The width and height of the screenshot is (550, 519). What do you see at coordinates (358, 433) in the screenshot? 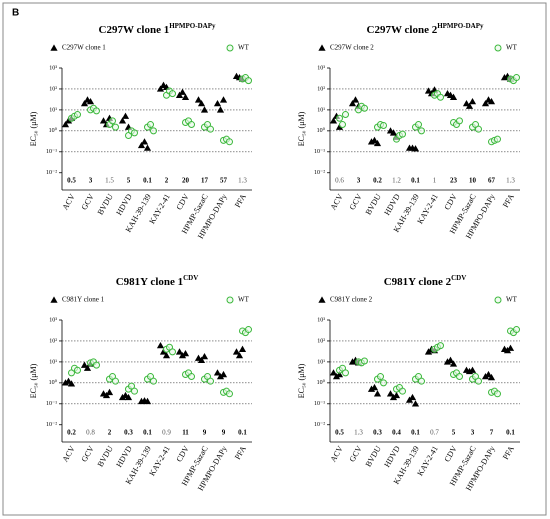
I see `fold-label: 1.3` at bounding box center [358, 433].